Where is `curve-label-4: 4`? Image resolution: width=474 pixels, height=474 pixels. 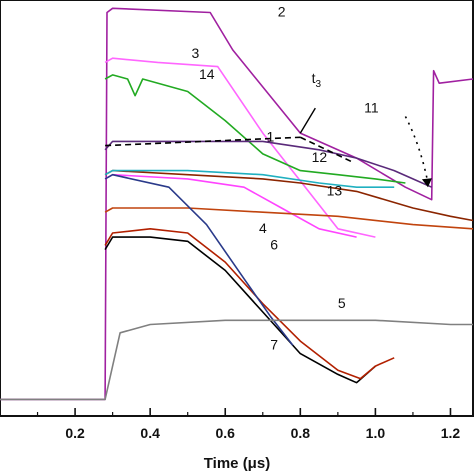
curve-label-4: 4 is located at coordinates (263, 228).